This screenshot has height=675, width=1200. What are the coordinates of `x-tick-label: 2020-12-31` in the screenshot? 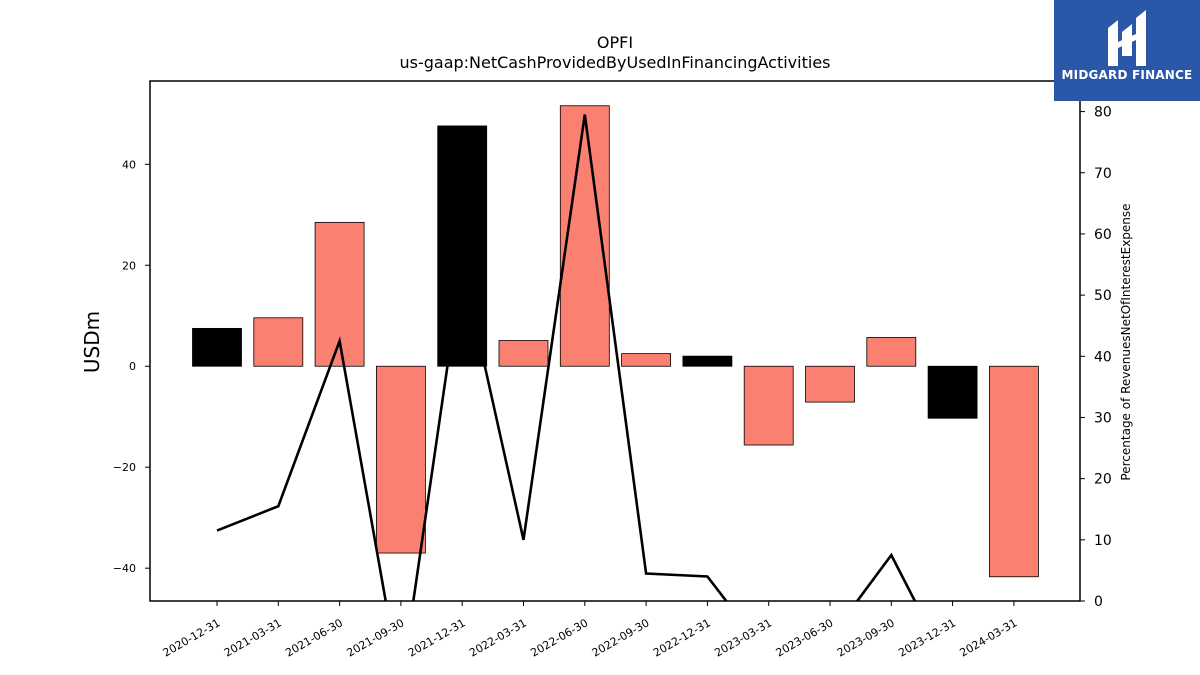 It's located at (192, 637).